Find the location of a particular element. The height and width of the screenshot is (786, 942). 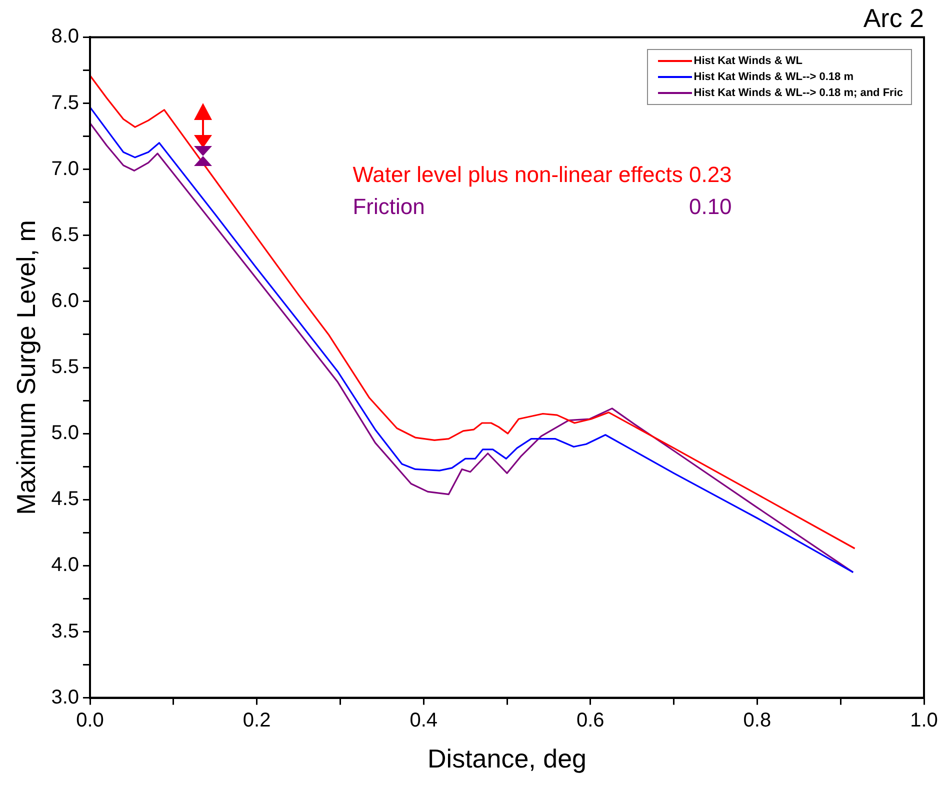

y-tick-label: 7.5 is located at coordinates (65, 103).